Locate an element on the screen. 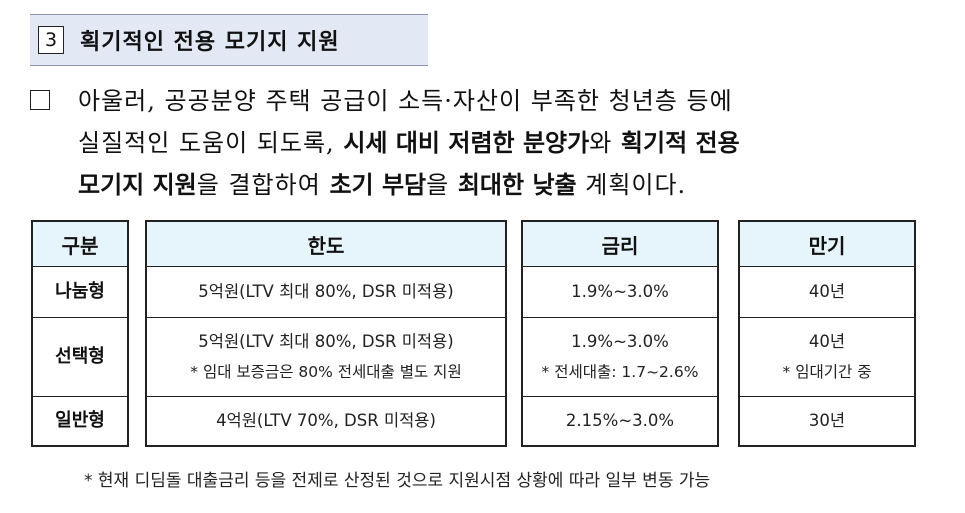 The width and height of the screenshot is (965, 513). term-column: 만기 40년 40년 * 임대기간 중 30년 is located at coordinates (827, 333).